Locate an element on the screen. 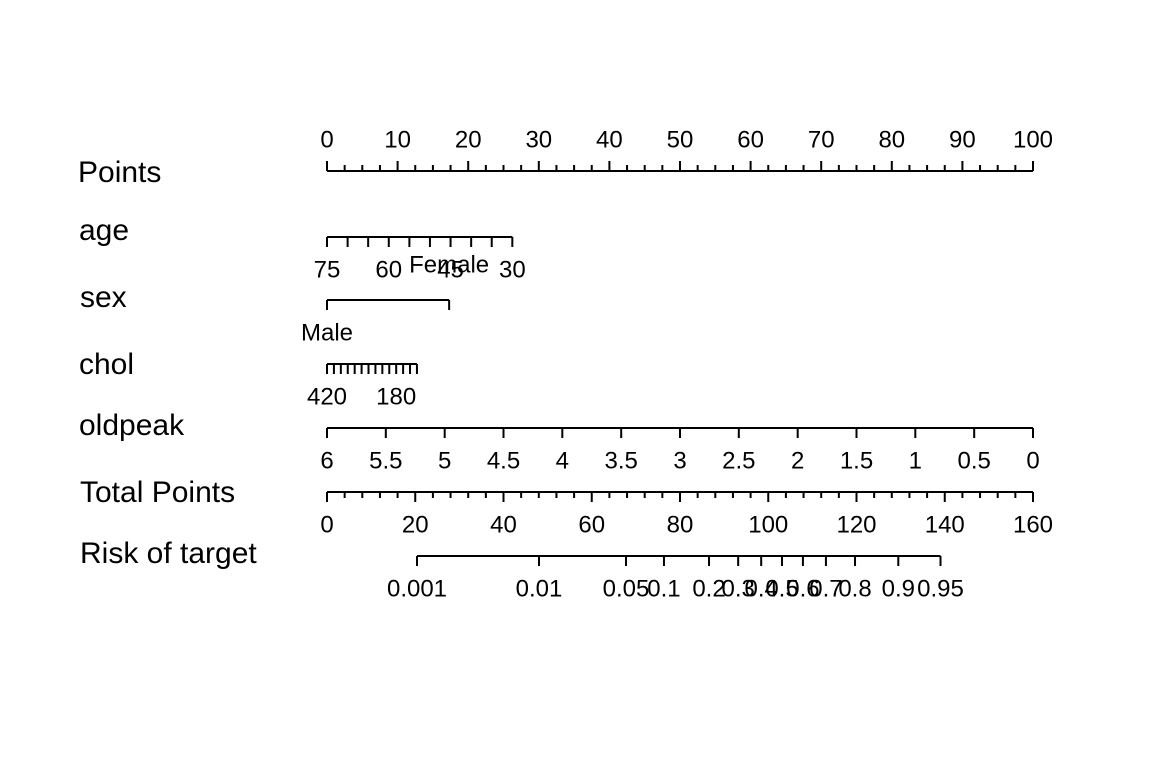  tick-label-sex: Female is located at coordinates (449, 264).